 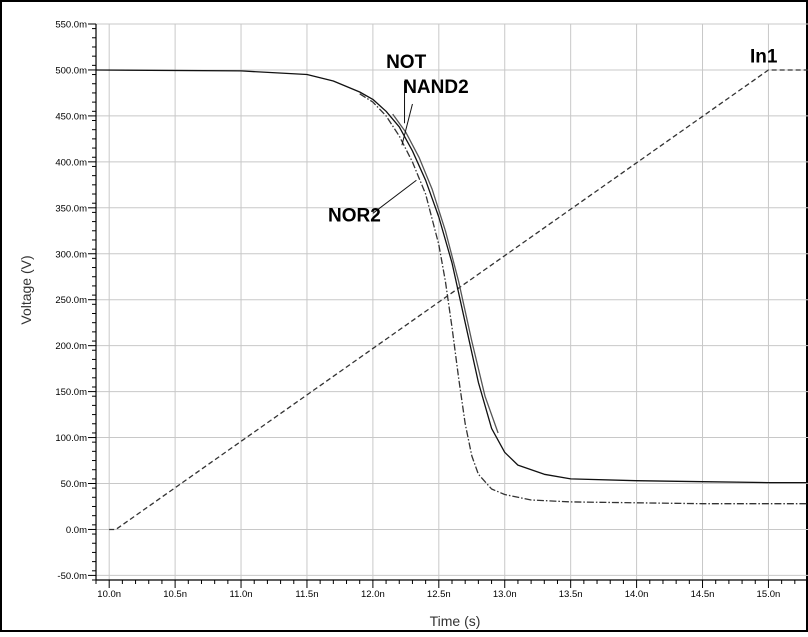 What do you see at coordinates (71, 346) in the screenshot?
I see `y-tick-label: 200.0m` at bounding box center [71, 346].